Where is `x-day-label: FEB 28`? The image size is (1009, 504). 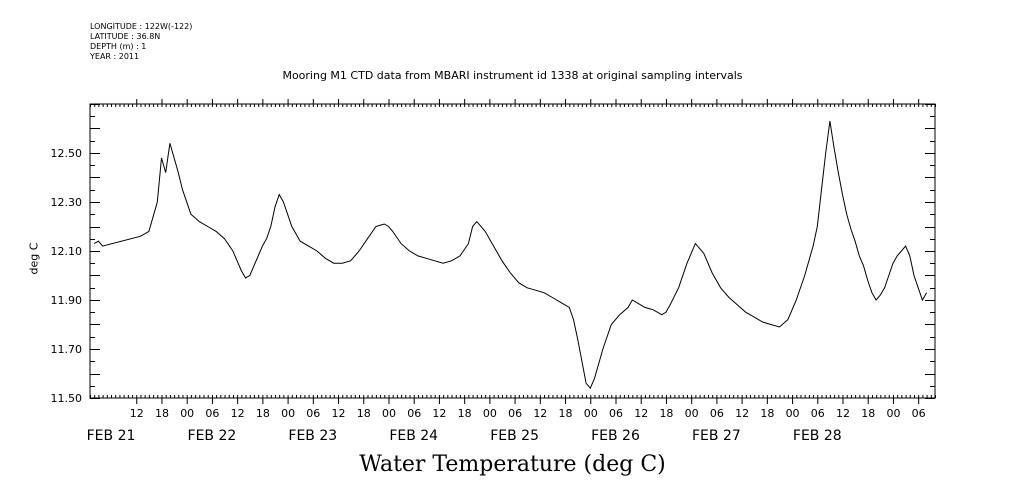 x-day-label: FEB 28 is located at coordinates (817, 436).